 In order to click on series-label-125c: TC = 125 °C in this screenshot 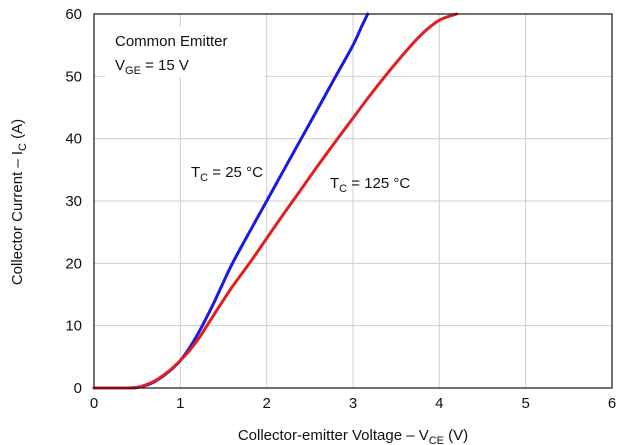, I will do `click(370, 185)`.